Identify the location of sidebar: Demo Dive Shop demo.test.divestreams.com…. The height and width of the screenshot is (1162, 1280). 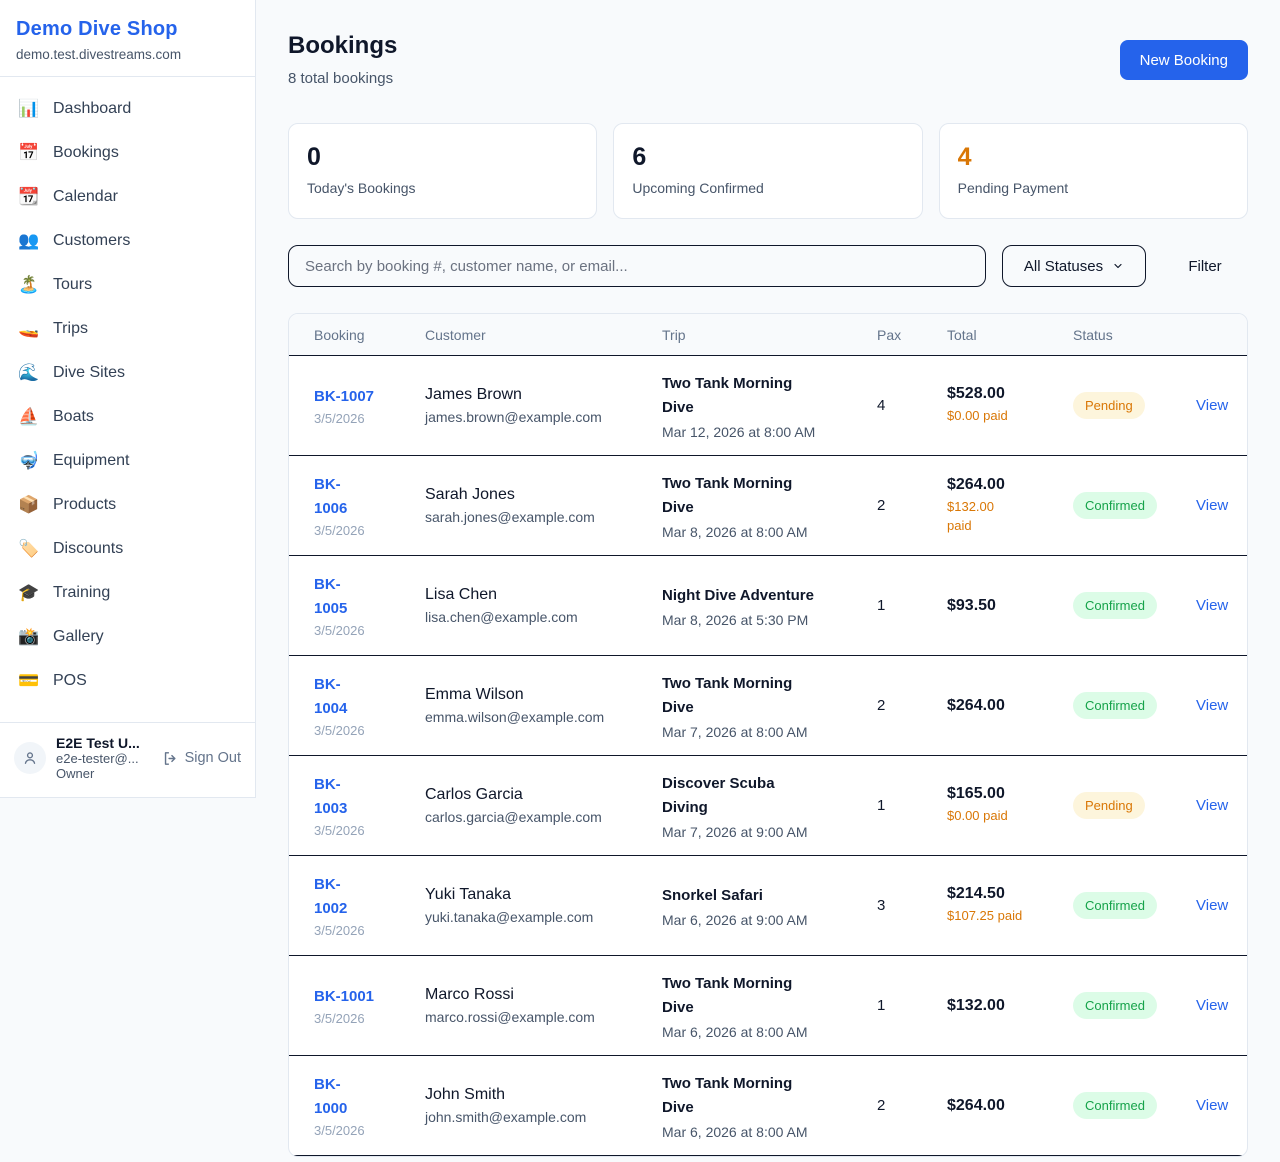
(128, 399).